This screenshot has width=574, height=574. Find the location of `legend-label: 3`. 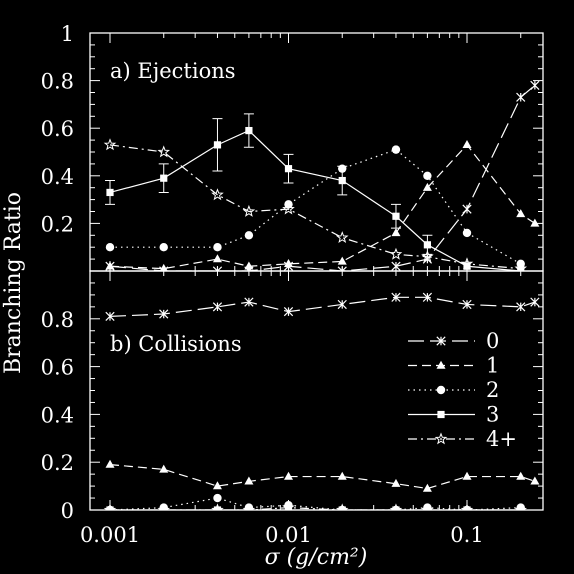

legend-label: 3 is located at coordinates (492, 415).